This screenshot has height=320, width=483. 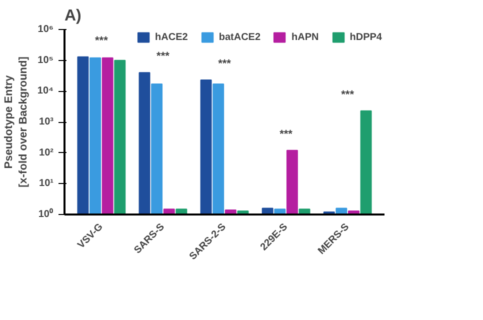 What do you see at coordinates (46, 29) in the screenshot?
I see `y-tick-label: 10⁶` at bounding box center [46, 29].